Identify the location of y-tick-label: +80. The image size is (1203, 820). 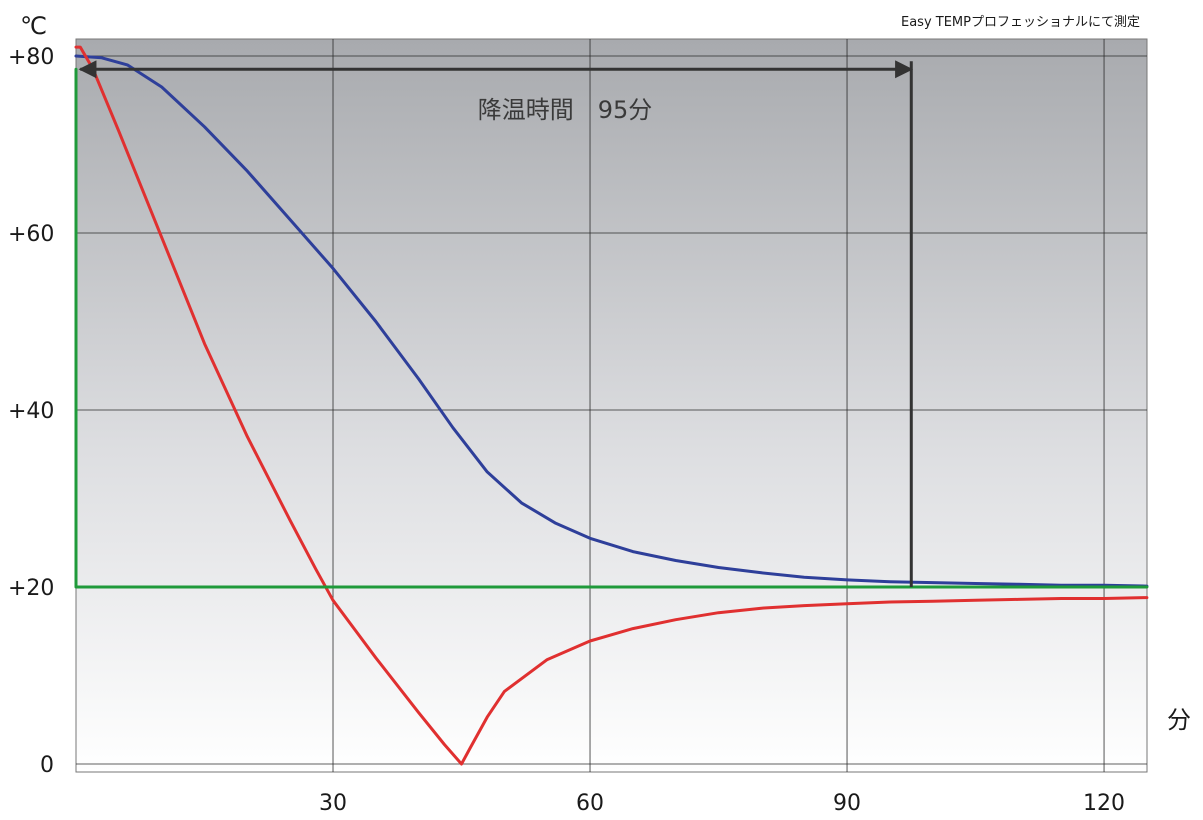
(31, 57).